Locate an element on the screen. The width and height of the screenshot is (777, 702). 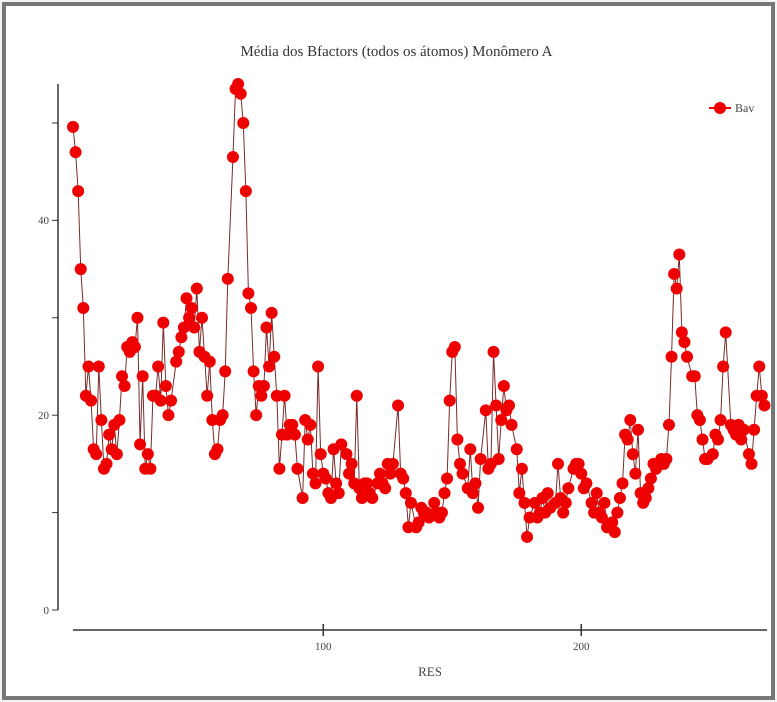
x-tick-label: 100 is located at coordinates (323, 647).